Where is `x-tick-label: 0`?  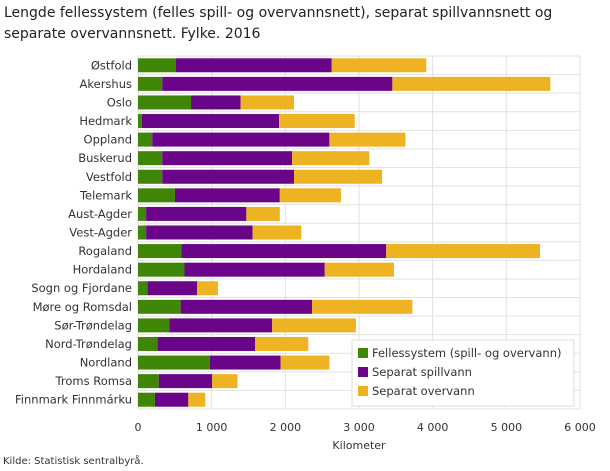
x-tick-label: 0 is located at coordinates (138, 427).